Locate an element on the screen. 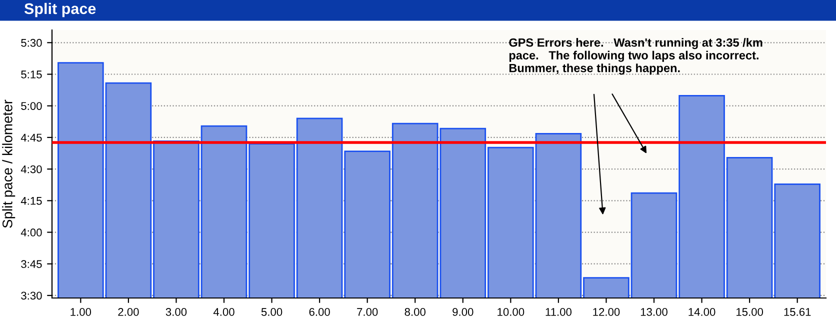  x-tick-label: 5.00 is located at coordinates (271, 312).